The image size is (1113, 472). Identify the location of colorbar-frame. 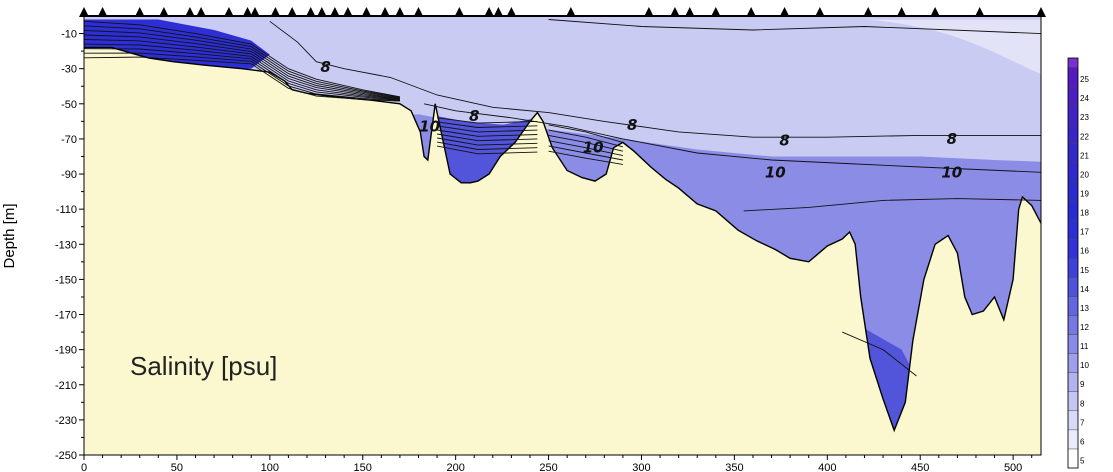
(1073, 263).